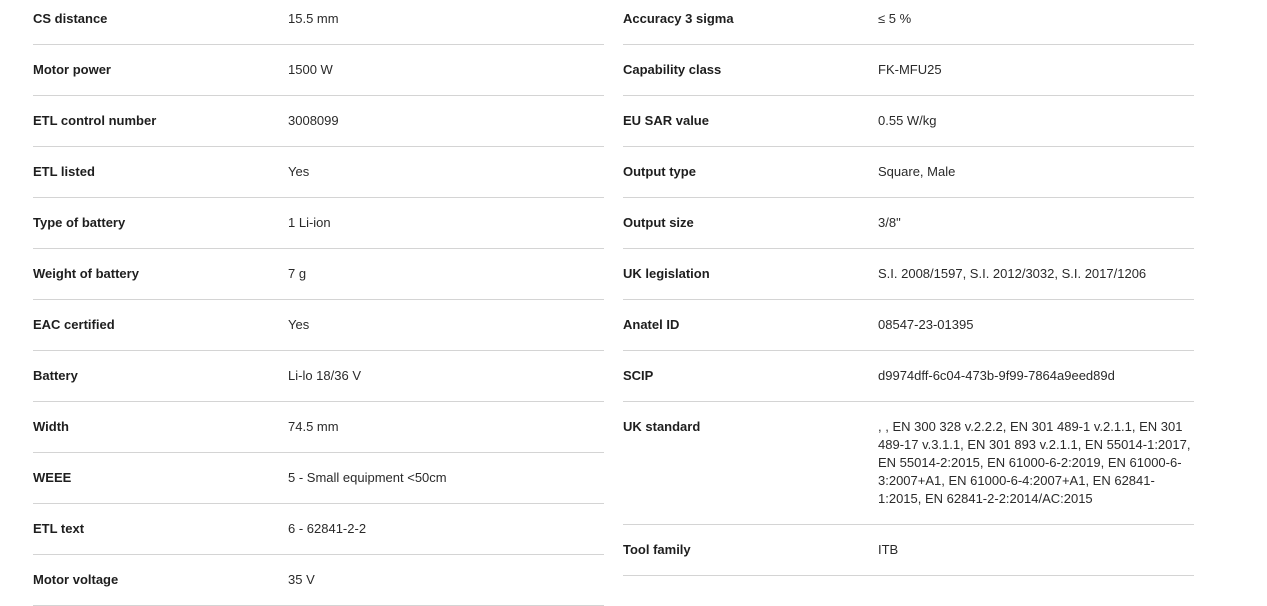 This screenshot has height=606, width=1267. I want to click on spec-row: WEEE 5 - Small equipment <50cm, so click(318, 478).